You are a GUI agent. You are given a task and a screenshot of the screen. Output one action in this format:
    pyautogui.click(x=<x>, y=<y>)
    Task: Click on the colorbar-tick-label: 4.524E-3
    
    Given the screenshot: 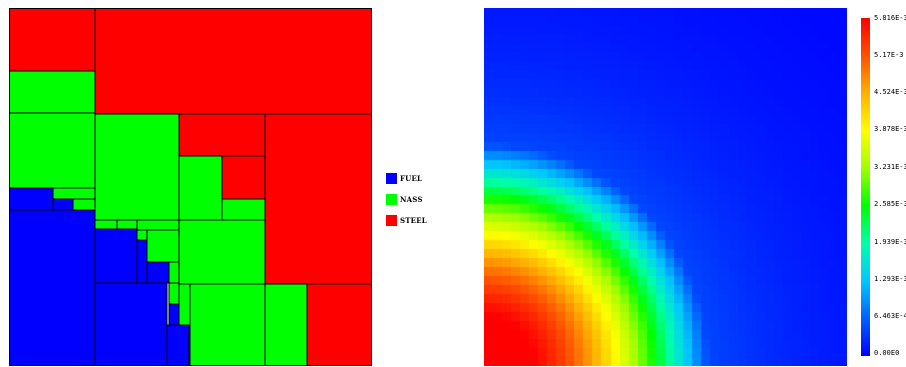 What is the action you would take?
    pyautogui.click(x=890, y=92)
    